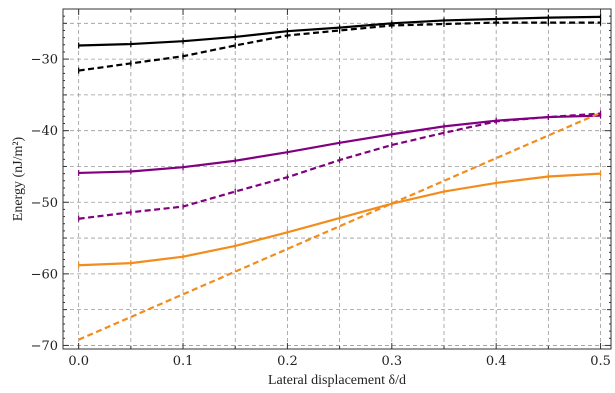 This screenshot has height=393, width=615. What do you see at coordinates (44, 60) in the screenshot?
I see `y-tick-label: −30` at bounding box center [44, 60].